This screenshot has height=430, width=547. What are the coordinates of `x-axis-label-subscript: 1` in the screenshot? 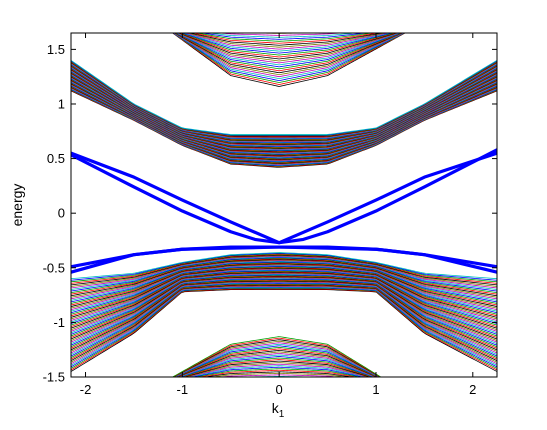 It's located at (282, 414).